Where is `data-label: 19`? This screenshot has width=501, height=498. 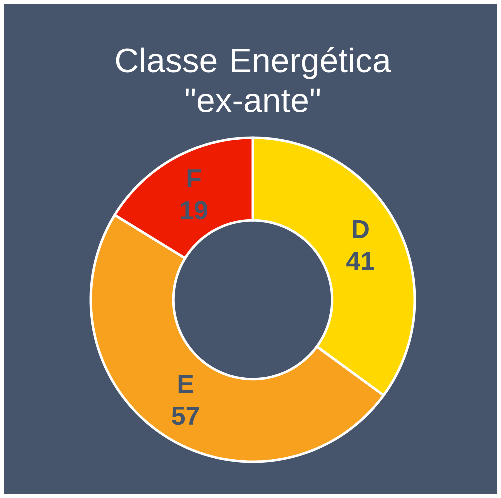 data-label: 19 is located at coordinates (194, 210).